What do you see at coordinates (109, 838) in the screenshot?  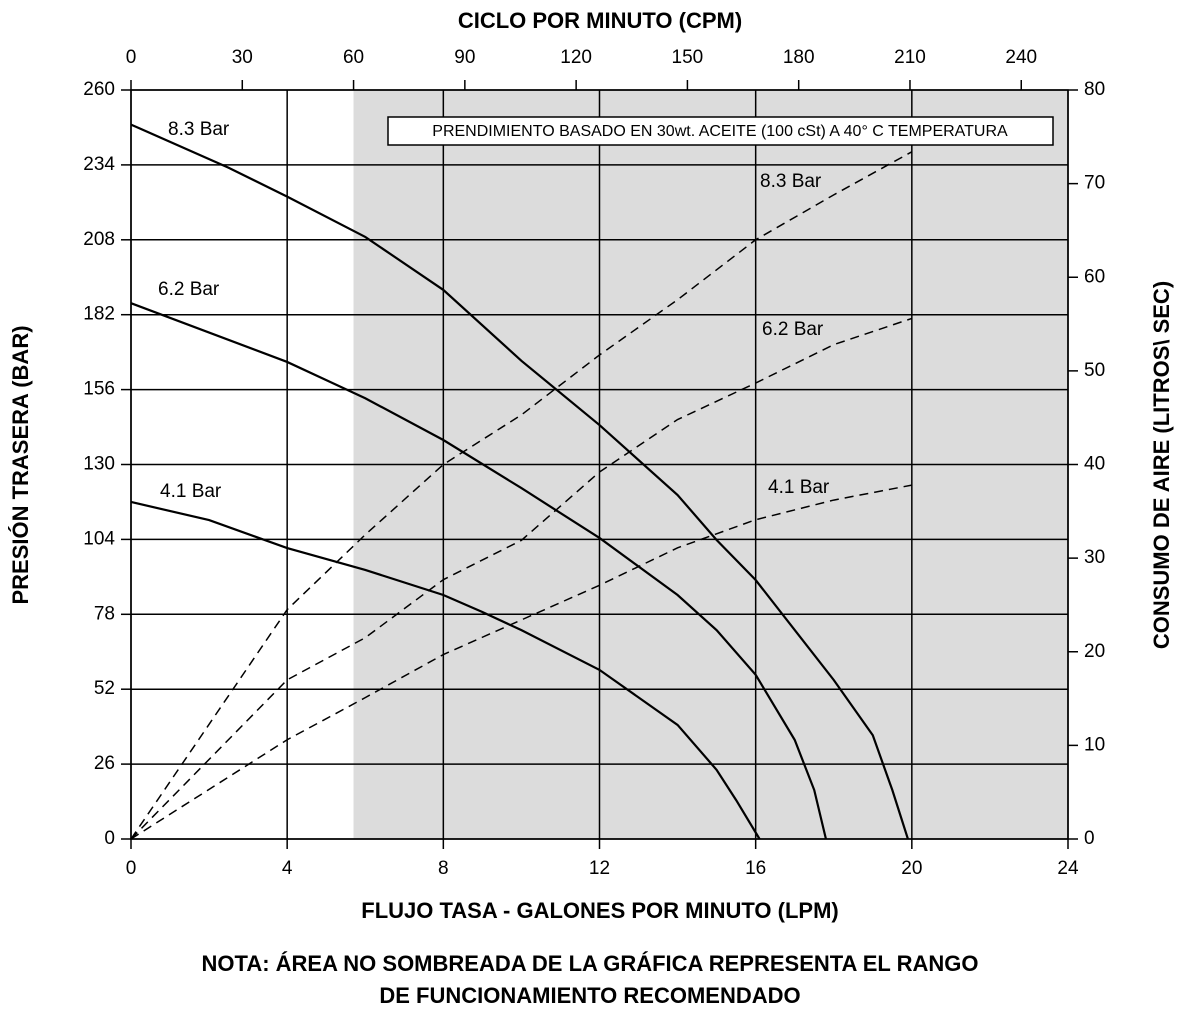 I see `y-tick-label: 0` at bounding box center [109, 838].